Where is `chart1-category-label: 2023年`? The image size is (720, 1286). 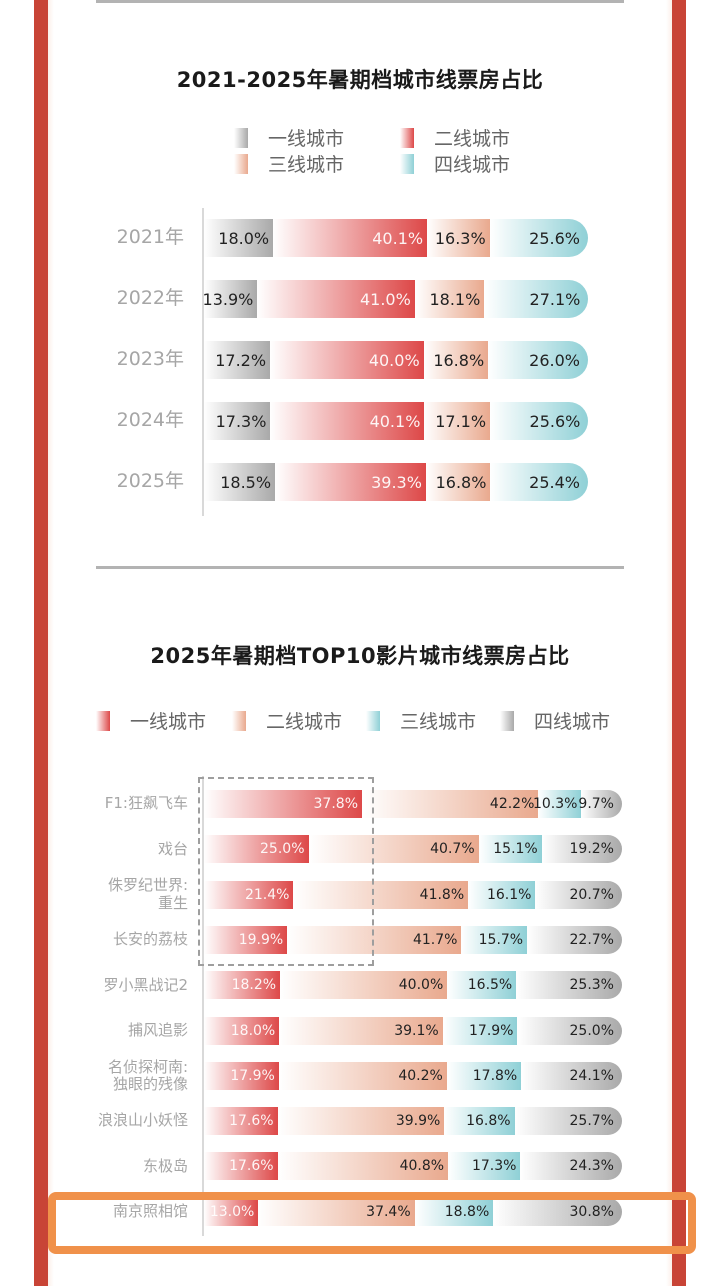 chart1-category-label: 2023年 is located at coordinates (150, 359).